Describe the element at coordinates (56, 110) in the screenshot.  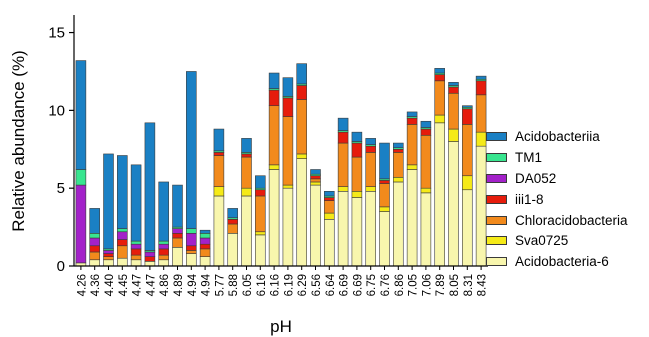
I see `y-tick-label: 10` at that location.